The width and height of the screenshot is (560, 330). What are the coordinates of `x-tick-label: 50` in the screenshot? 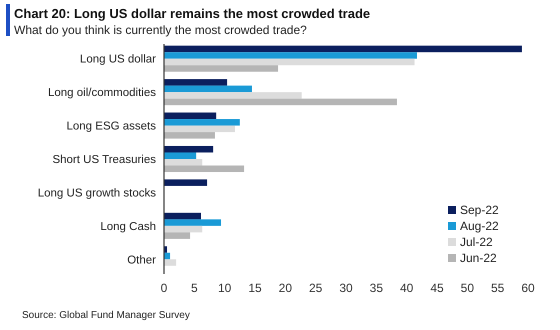 It's located at (467, 288).